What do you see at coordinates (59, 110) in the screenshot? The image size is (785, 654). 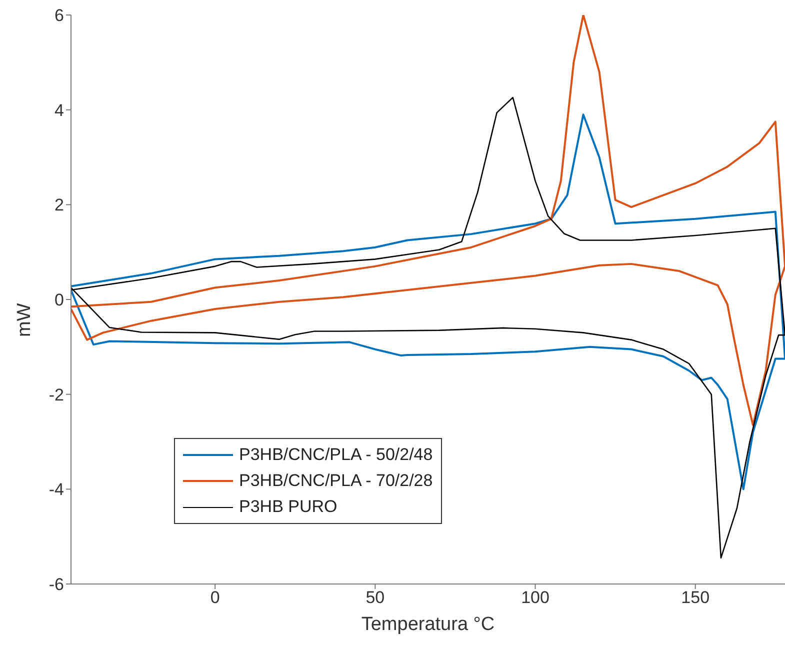 I see `y-tick-label: 4` at bounding box center [59, 110].